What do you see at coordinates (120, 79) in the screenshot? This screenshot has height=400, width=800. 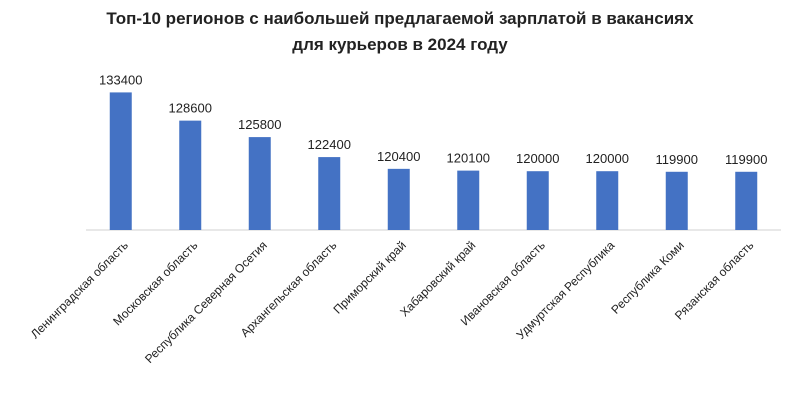 I see `value-label: 133400` at bounding box center [120, 79].